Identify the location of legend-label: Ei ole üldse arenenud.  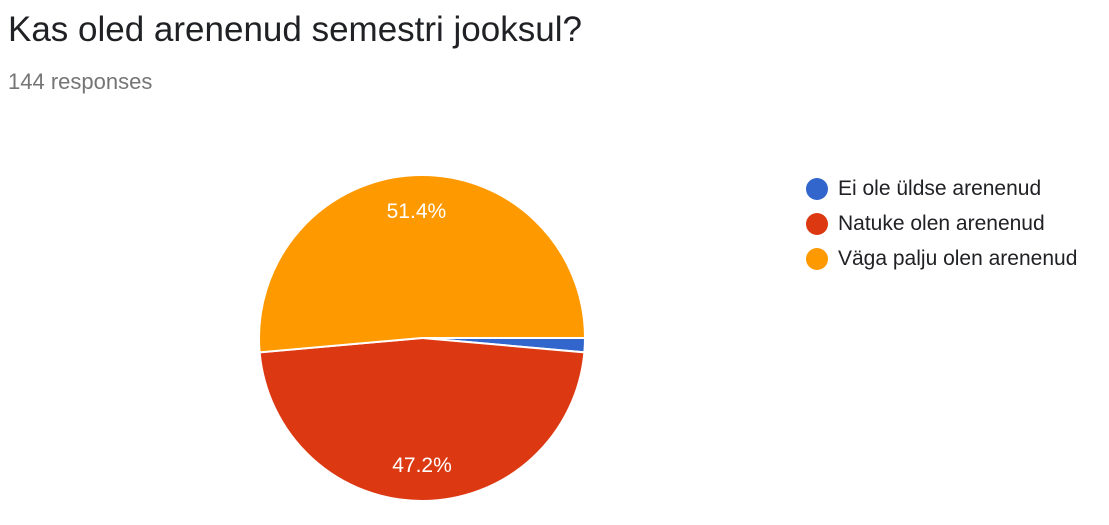
(940, 188).